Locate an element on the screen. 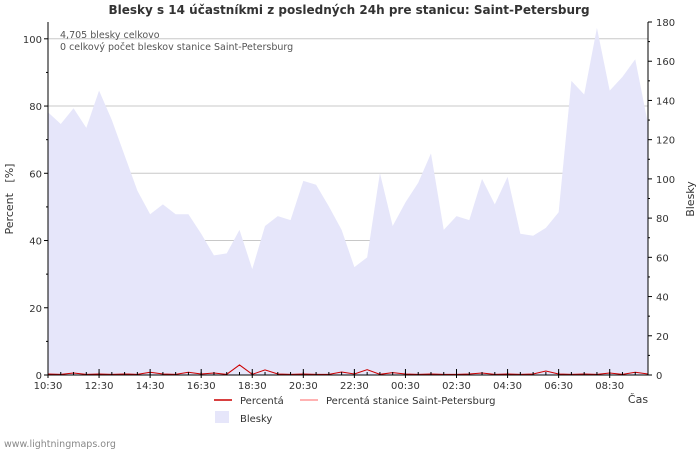 The width and height of the screenshot is (700, 454). legend-label-percenta: Percentá is located at coordinates (262, 401).